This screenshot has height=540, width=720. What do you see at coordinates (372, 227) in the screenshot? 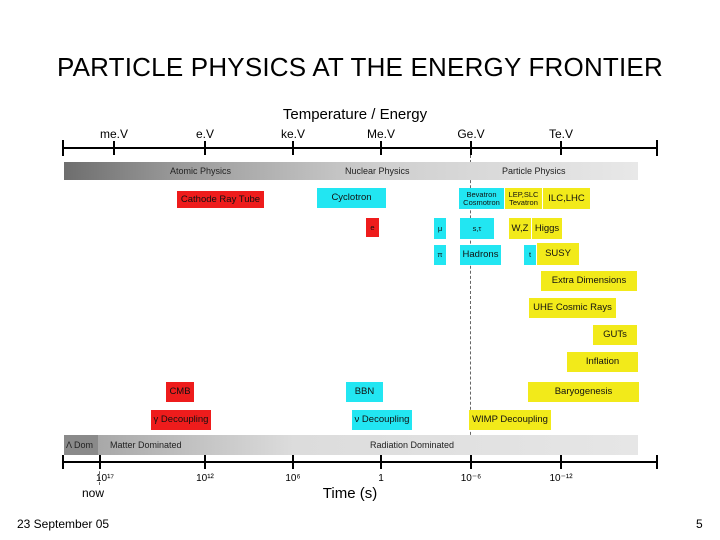
I see `electron-box: e` at bounding box center [372, 227].